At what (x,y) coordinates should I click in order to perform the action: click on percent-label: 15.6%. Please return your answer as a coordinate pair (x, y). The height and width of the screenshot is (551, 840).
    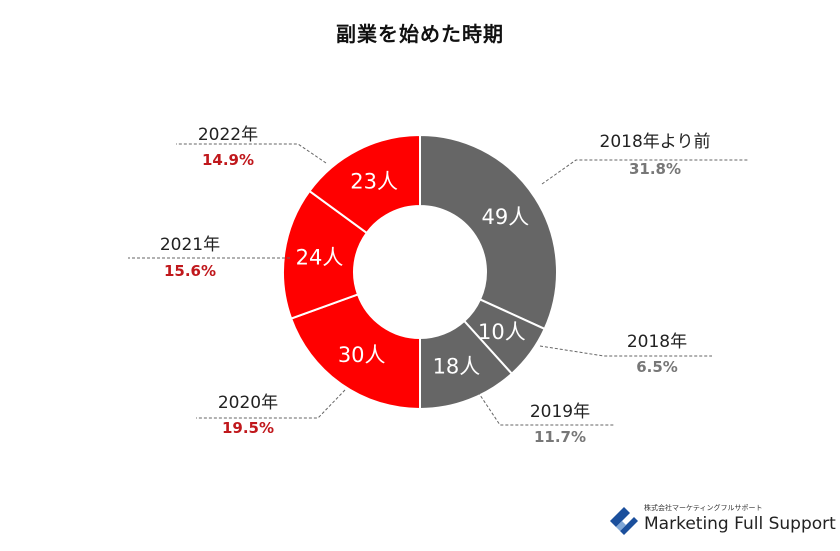
    Looking at the image, I should click on (190, 271).